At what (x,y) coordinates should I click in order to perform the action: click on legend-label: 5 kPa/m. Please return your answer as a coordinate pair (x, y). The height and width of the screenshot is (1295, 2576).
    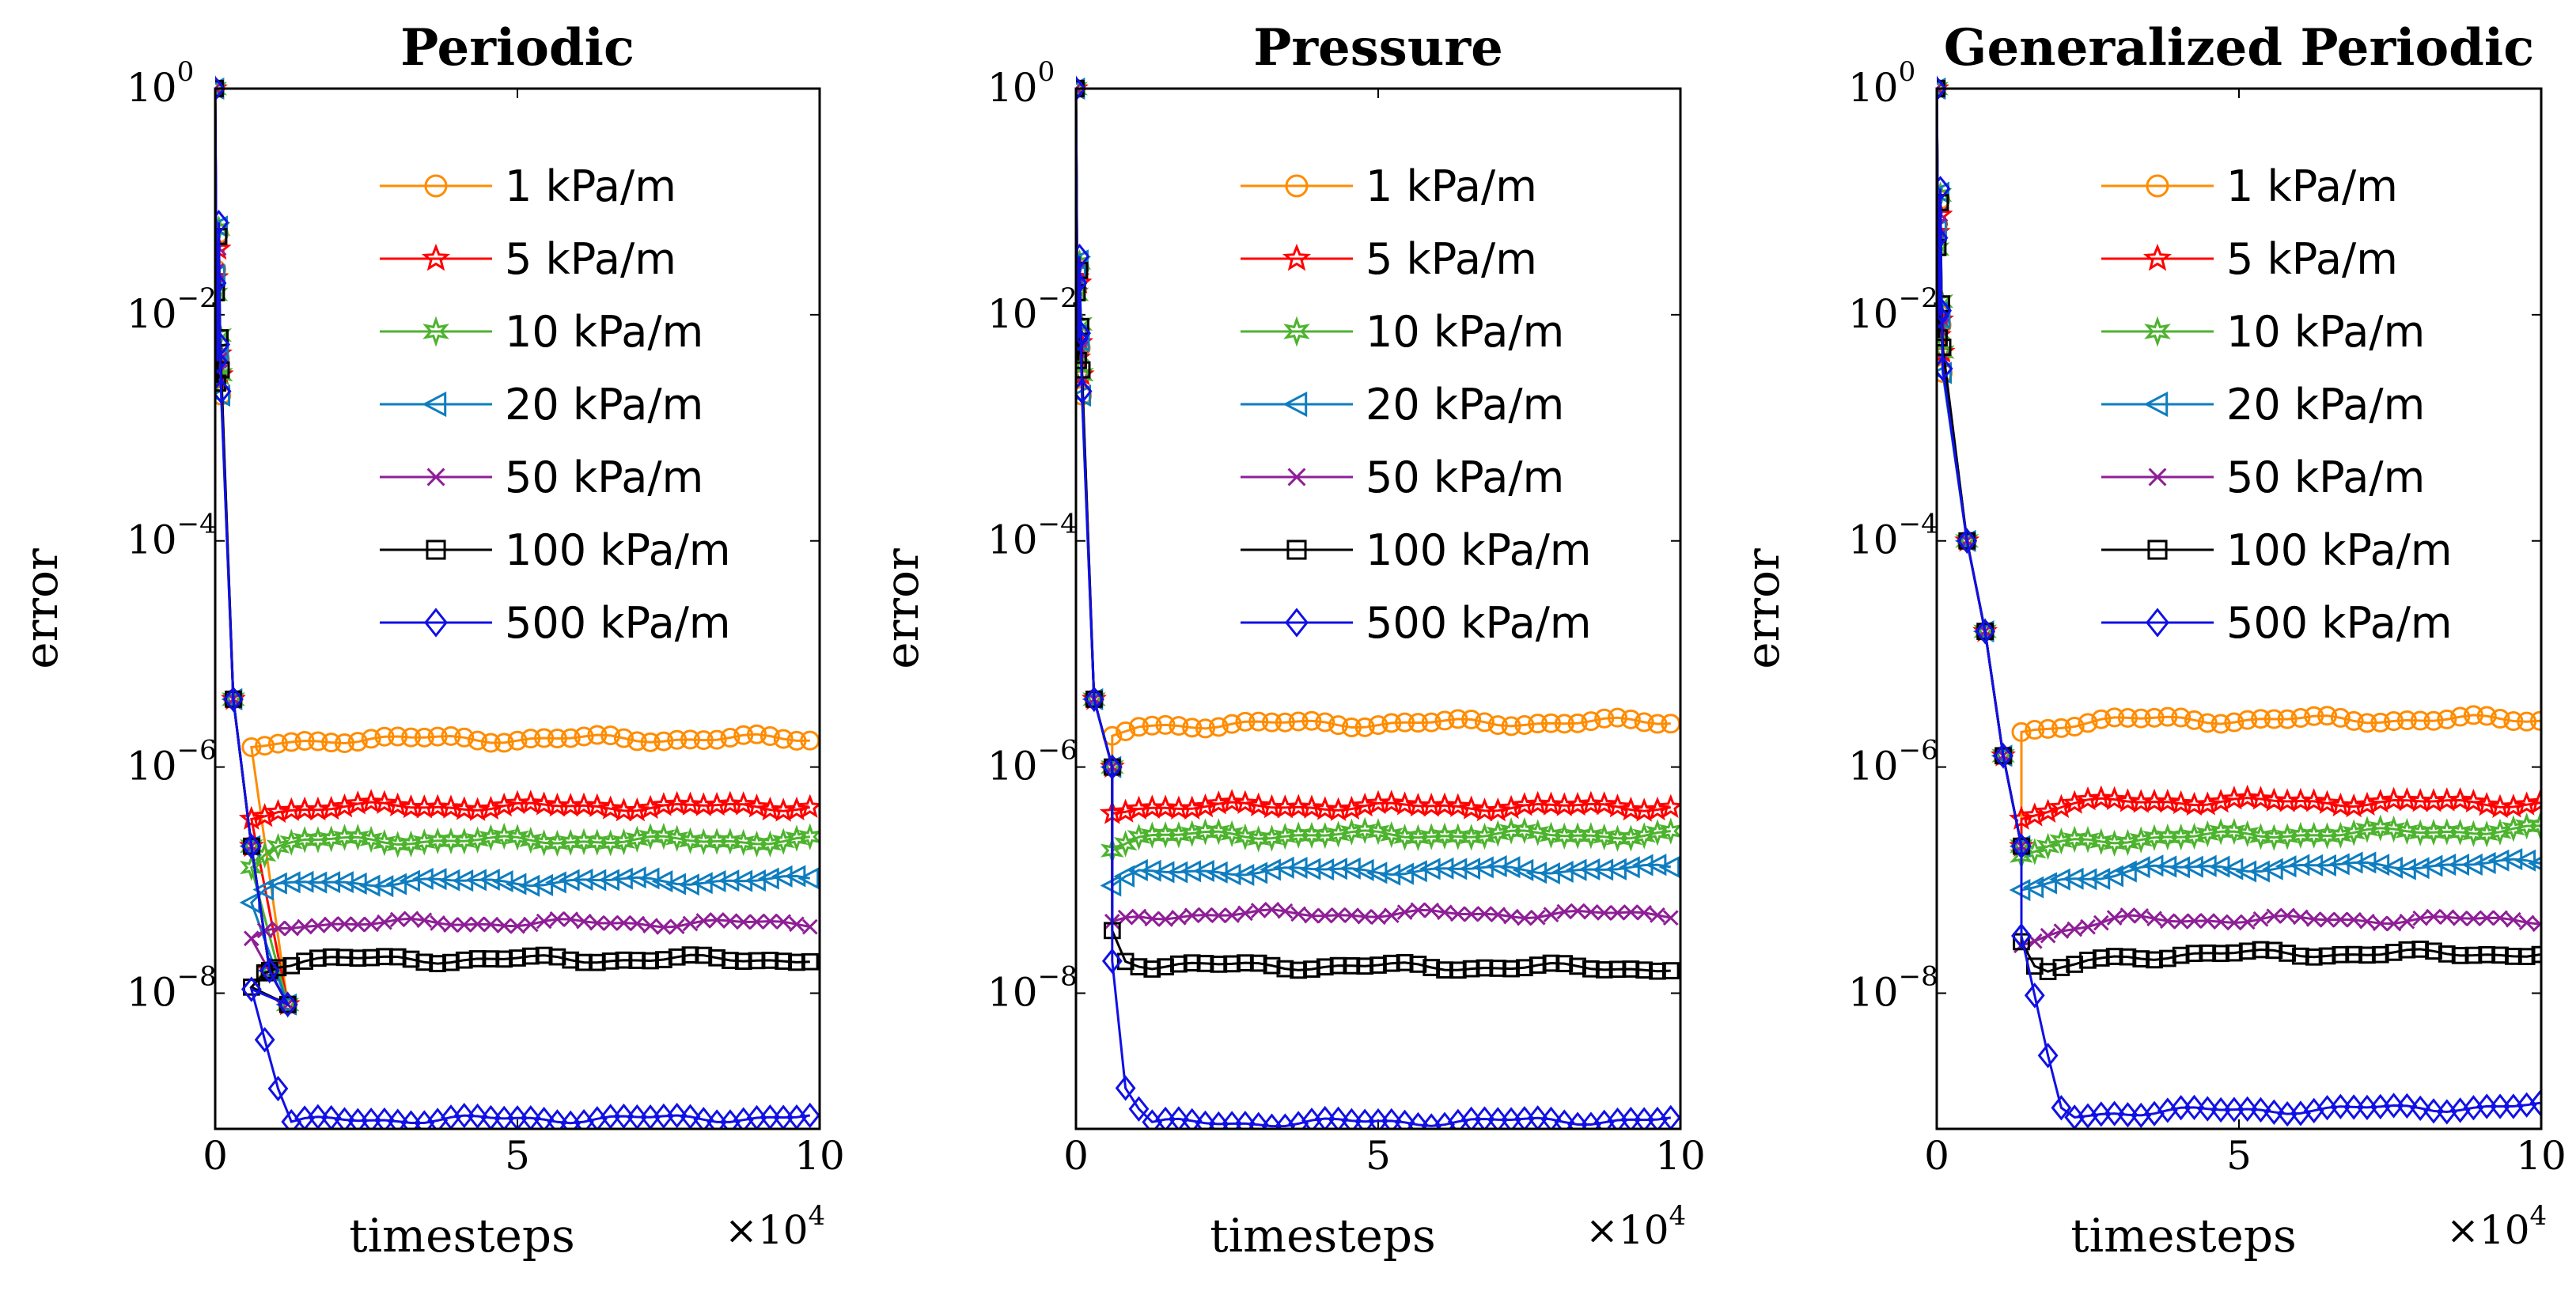
    Looking at the image, I should click on (590, 259).